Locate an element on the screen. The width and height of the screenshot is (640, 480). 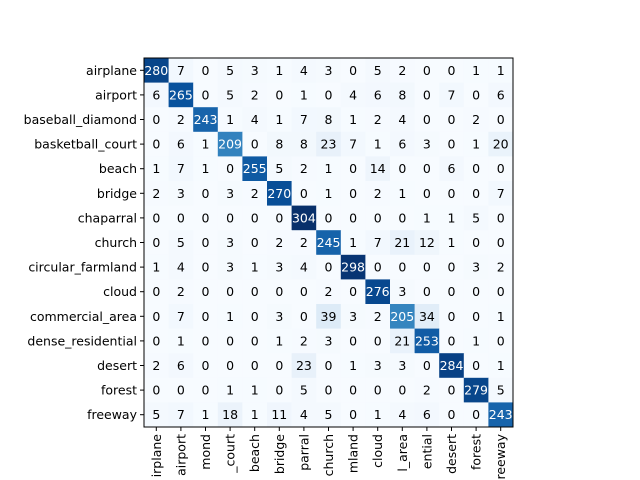
cell-value: 34 is located at coordinates (427, 316).